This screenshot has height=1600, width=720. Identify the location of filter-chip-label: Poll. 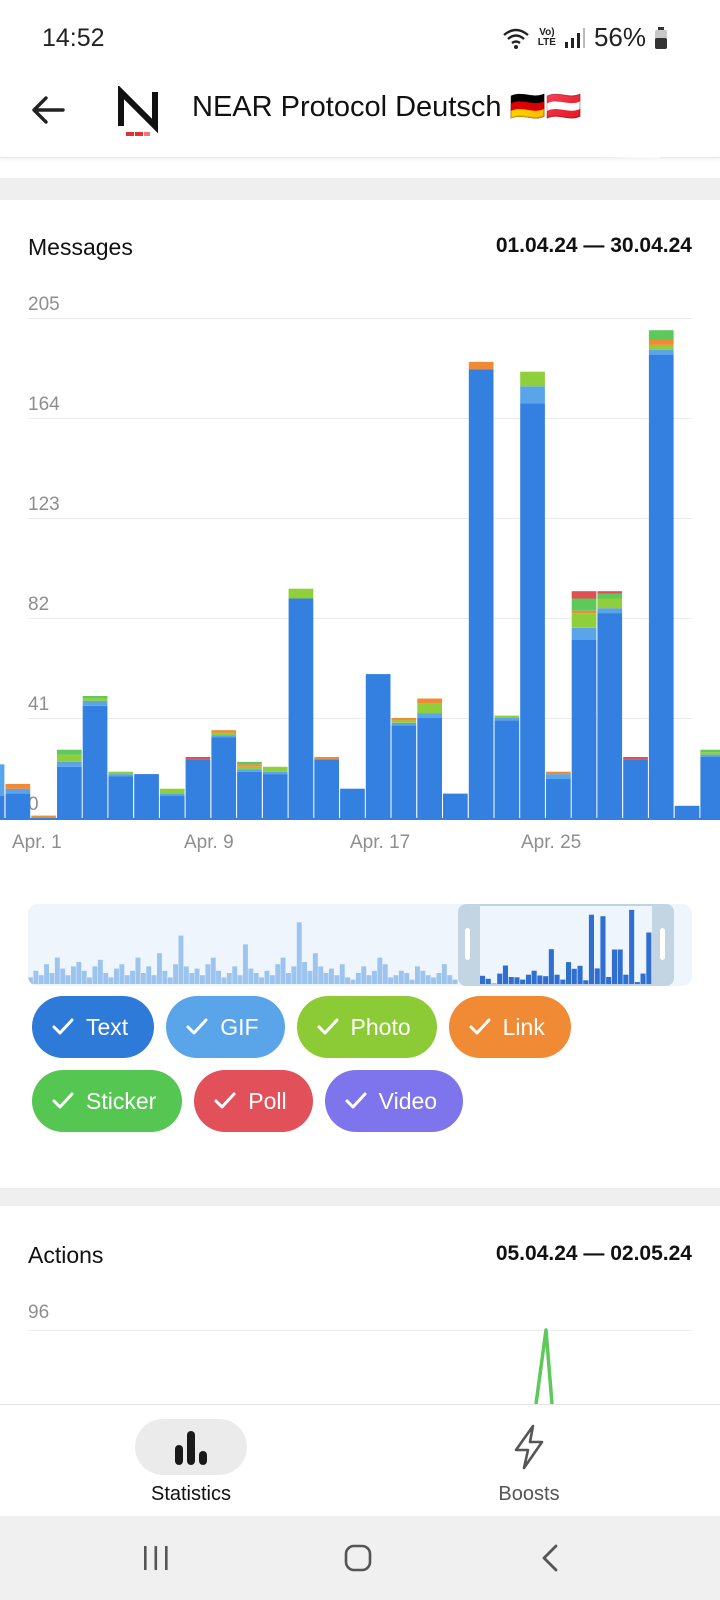
(267, 1100).